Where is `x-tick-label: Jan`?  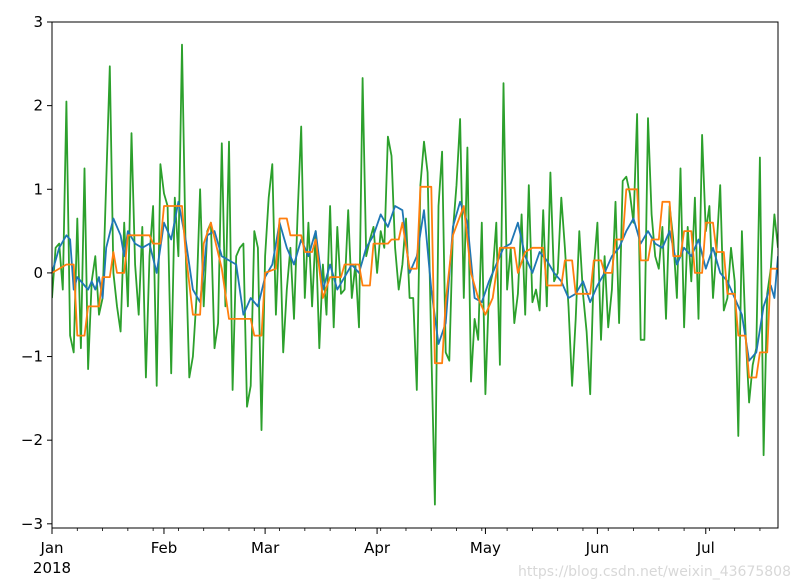 x-tick-label: Jan is located at coordinates (51, 548).